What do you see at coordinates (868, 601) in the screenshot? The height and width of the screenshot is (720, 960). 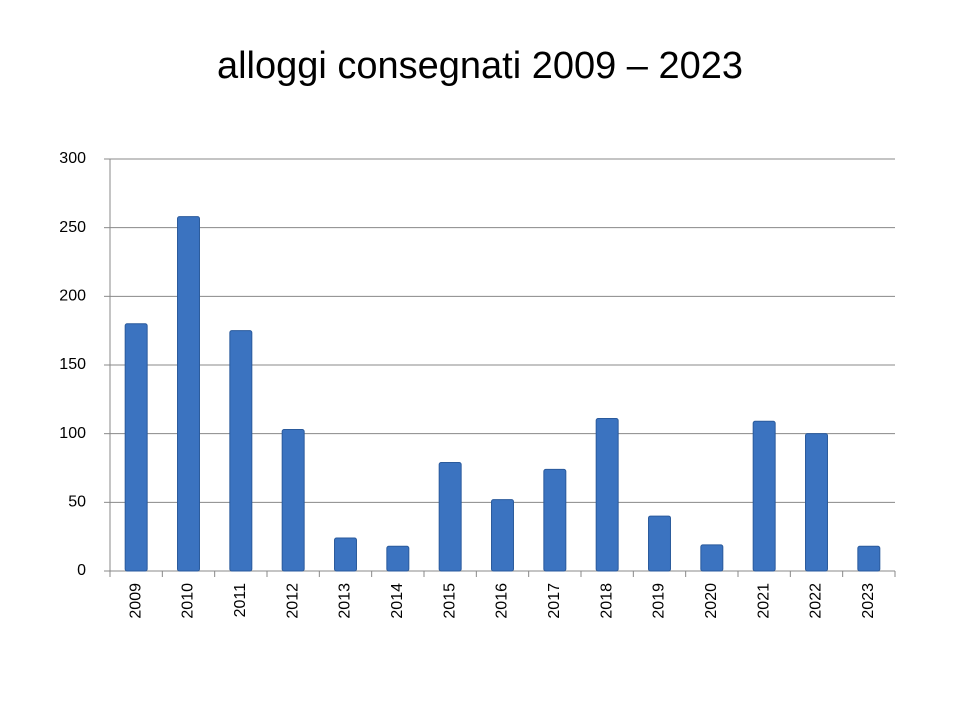 I see `x-tick-label: 2023` at bounding box center [868, 601].